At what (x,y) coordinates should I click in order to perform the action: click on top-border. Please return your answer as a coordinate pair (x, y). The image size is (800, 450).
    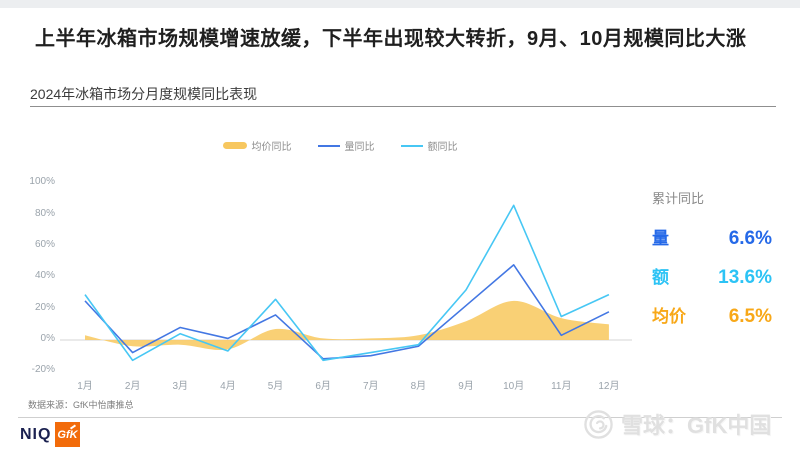
    Looking at the image, I should click on (400, 4).